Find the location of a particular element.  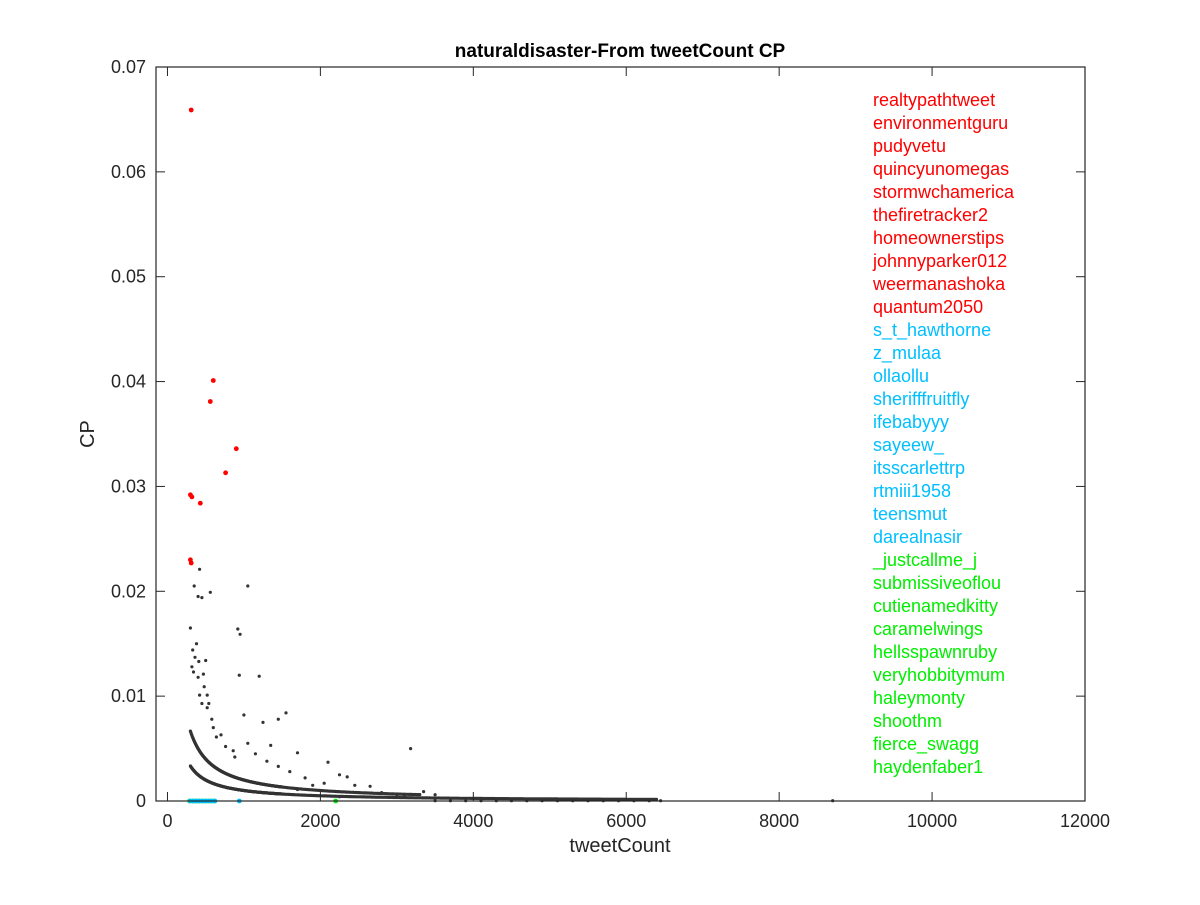

legend-label-green: caramelwings is located at coordinates (928, 629).